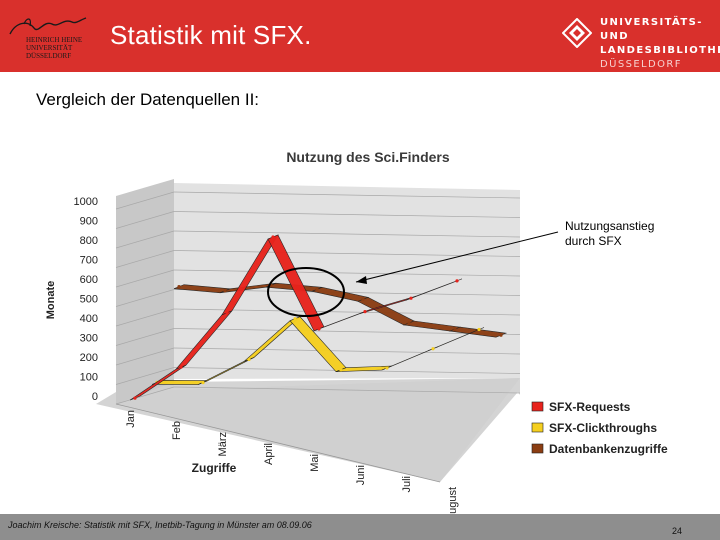  I want to click on annotation-arrow, so click(457, 257).